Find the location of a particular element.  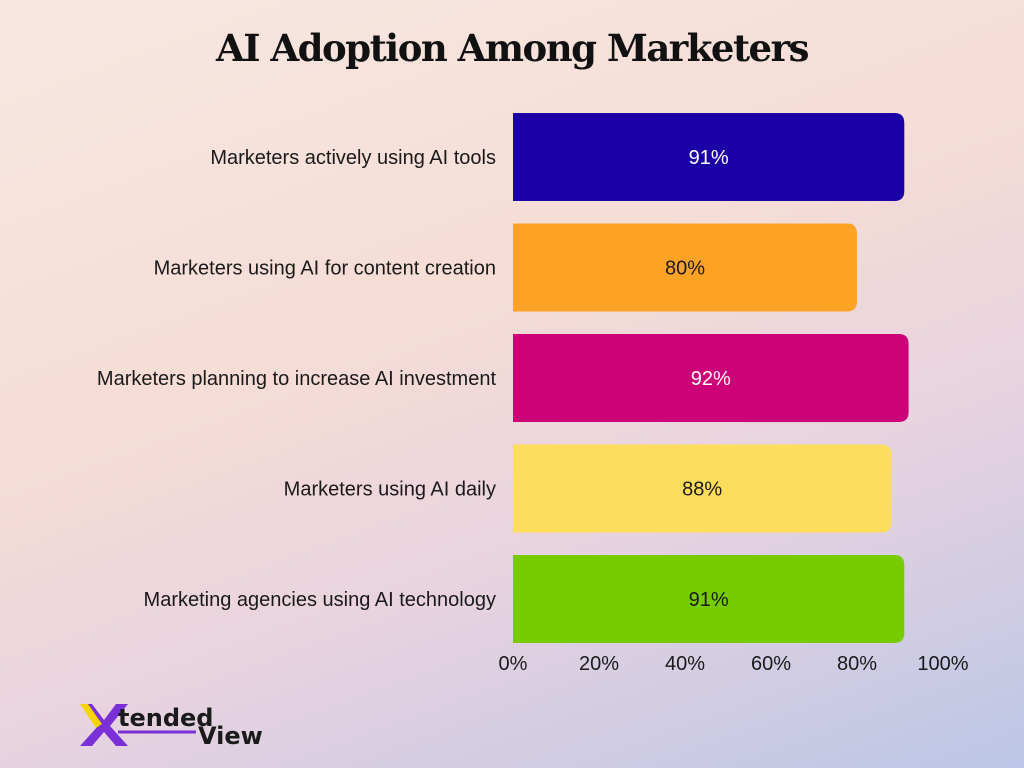

category-label: Marketers using AI for content creation is located at coordinates (325, 269).